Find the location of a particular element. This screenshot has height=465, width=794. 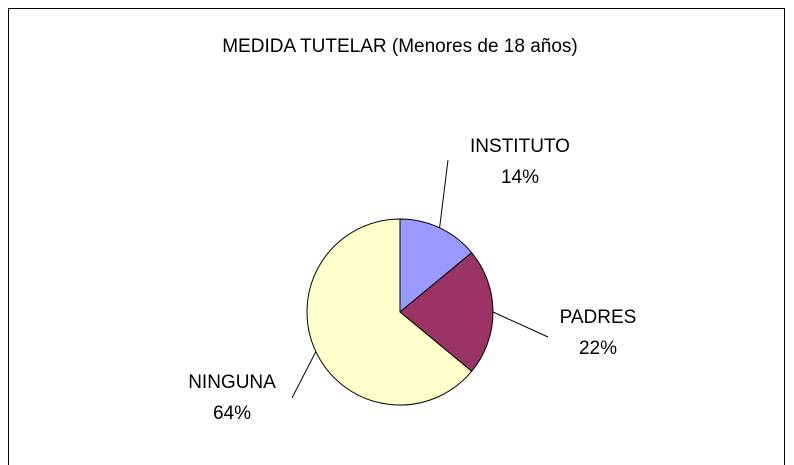

slice-label: INSTITUTO is located at coordinates (520, 146).